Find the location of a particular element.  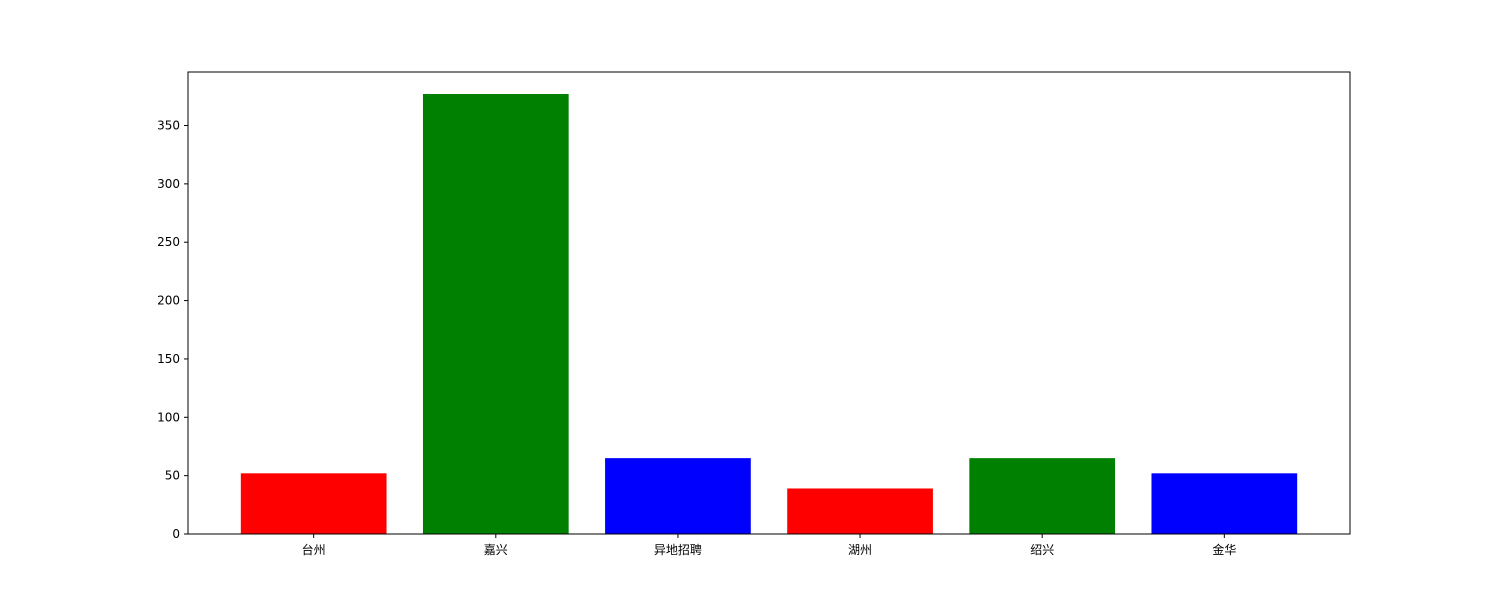

y-tick-label: 250 is located at coordinates (168, 242).